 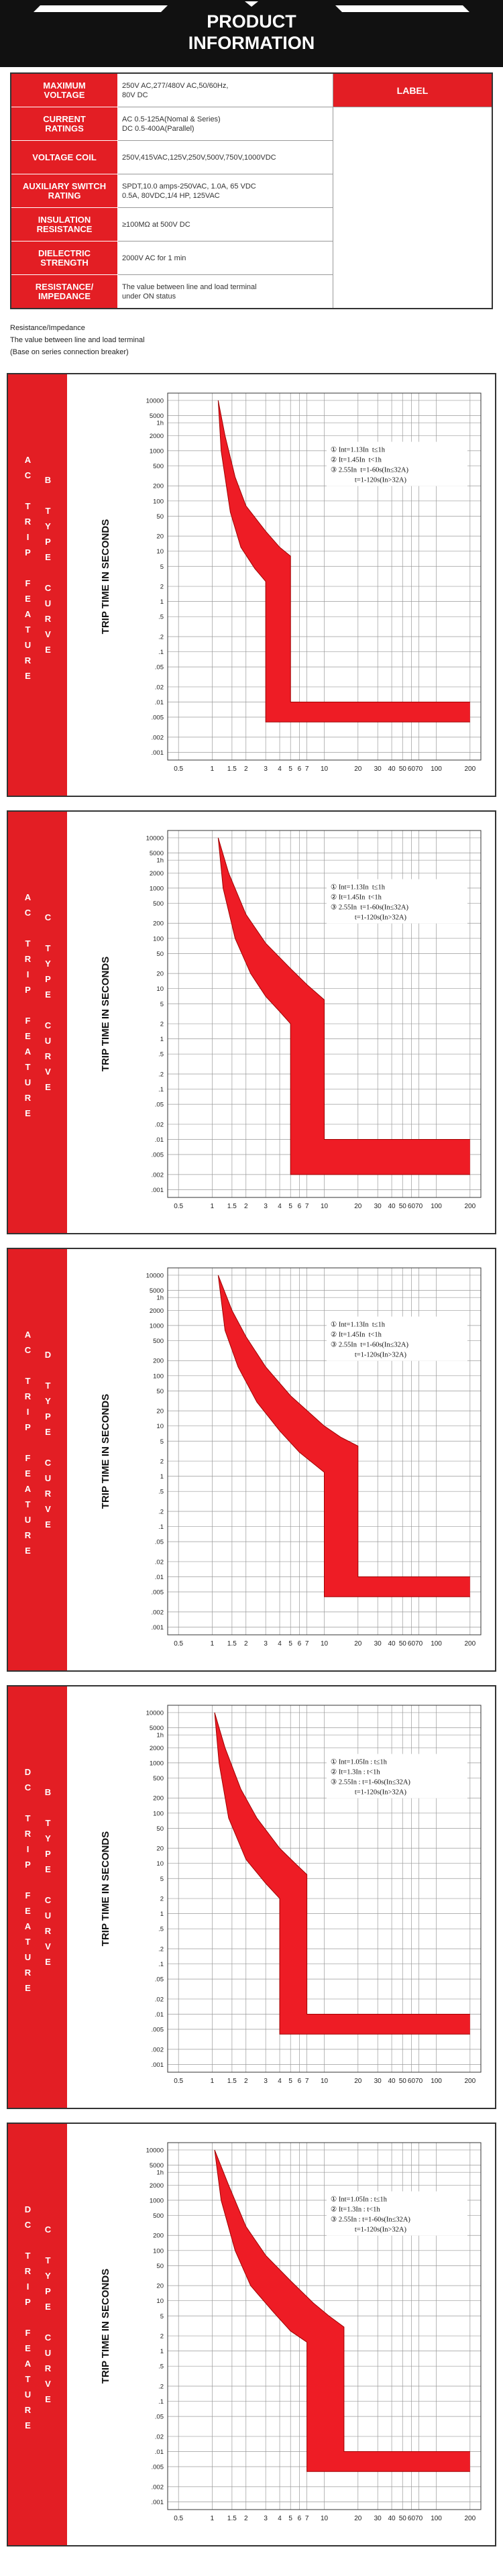 I want to click on y-tick-label: 500, so click(x=158, y=904).